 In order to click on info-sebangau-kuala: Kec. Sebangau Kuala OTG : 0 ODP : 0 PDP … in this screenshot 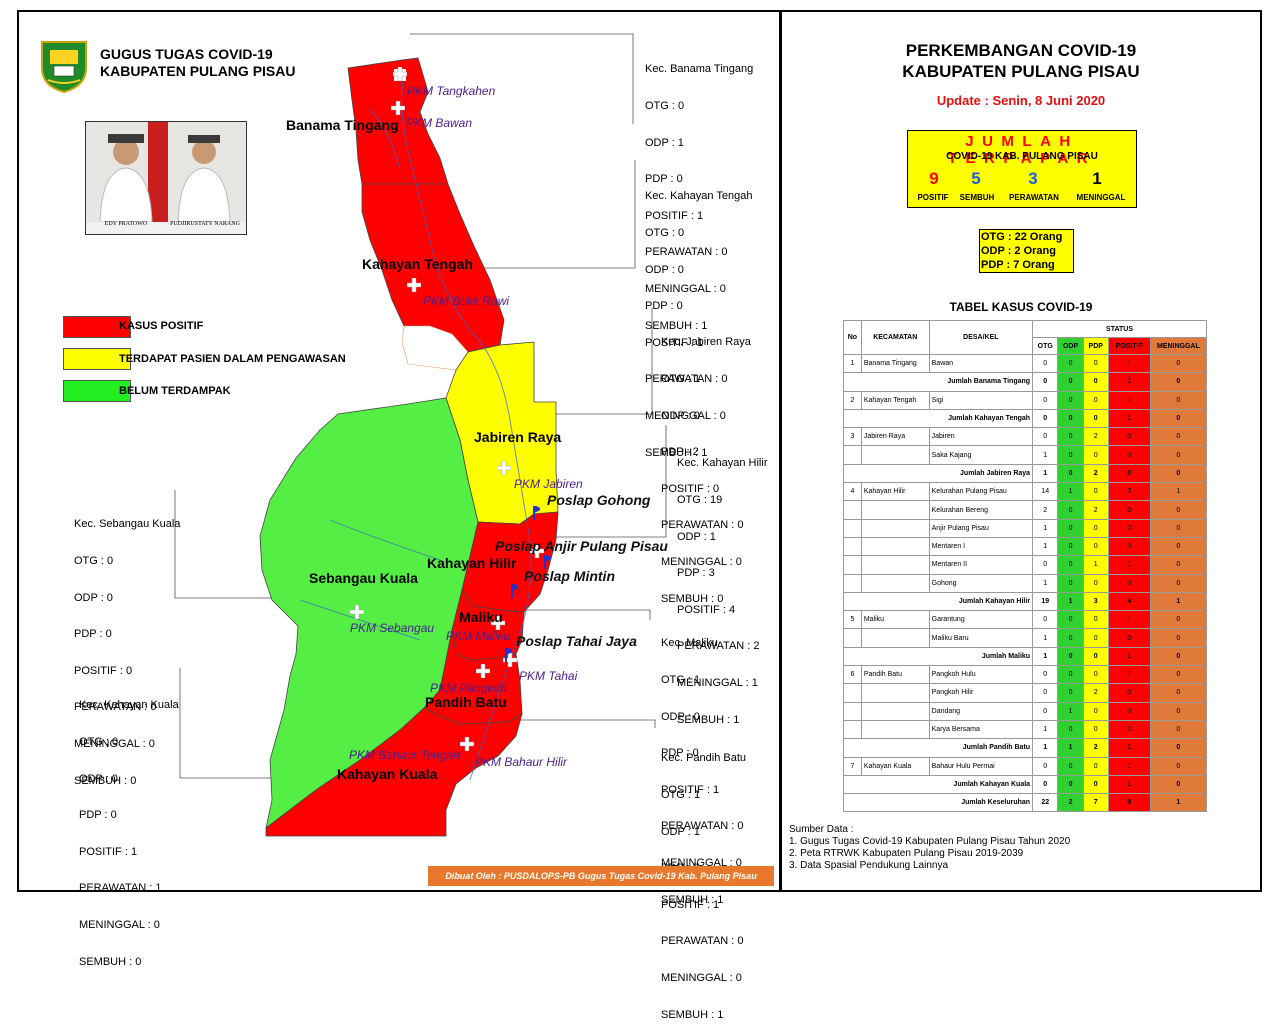, I will do `click(127, 646)`.